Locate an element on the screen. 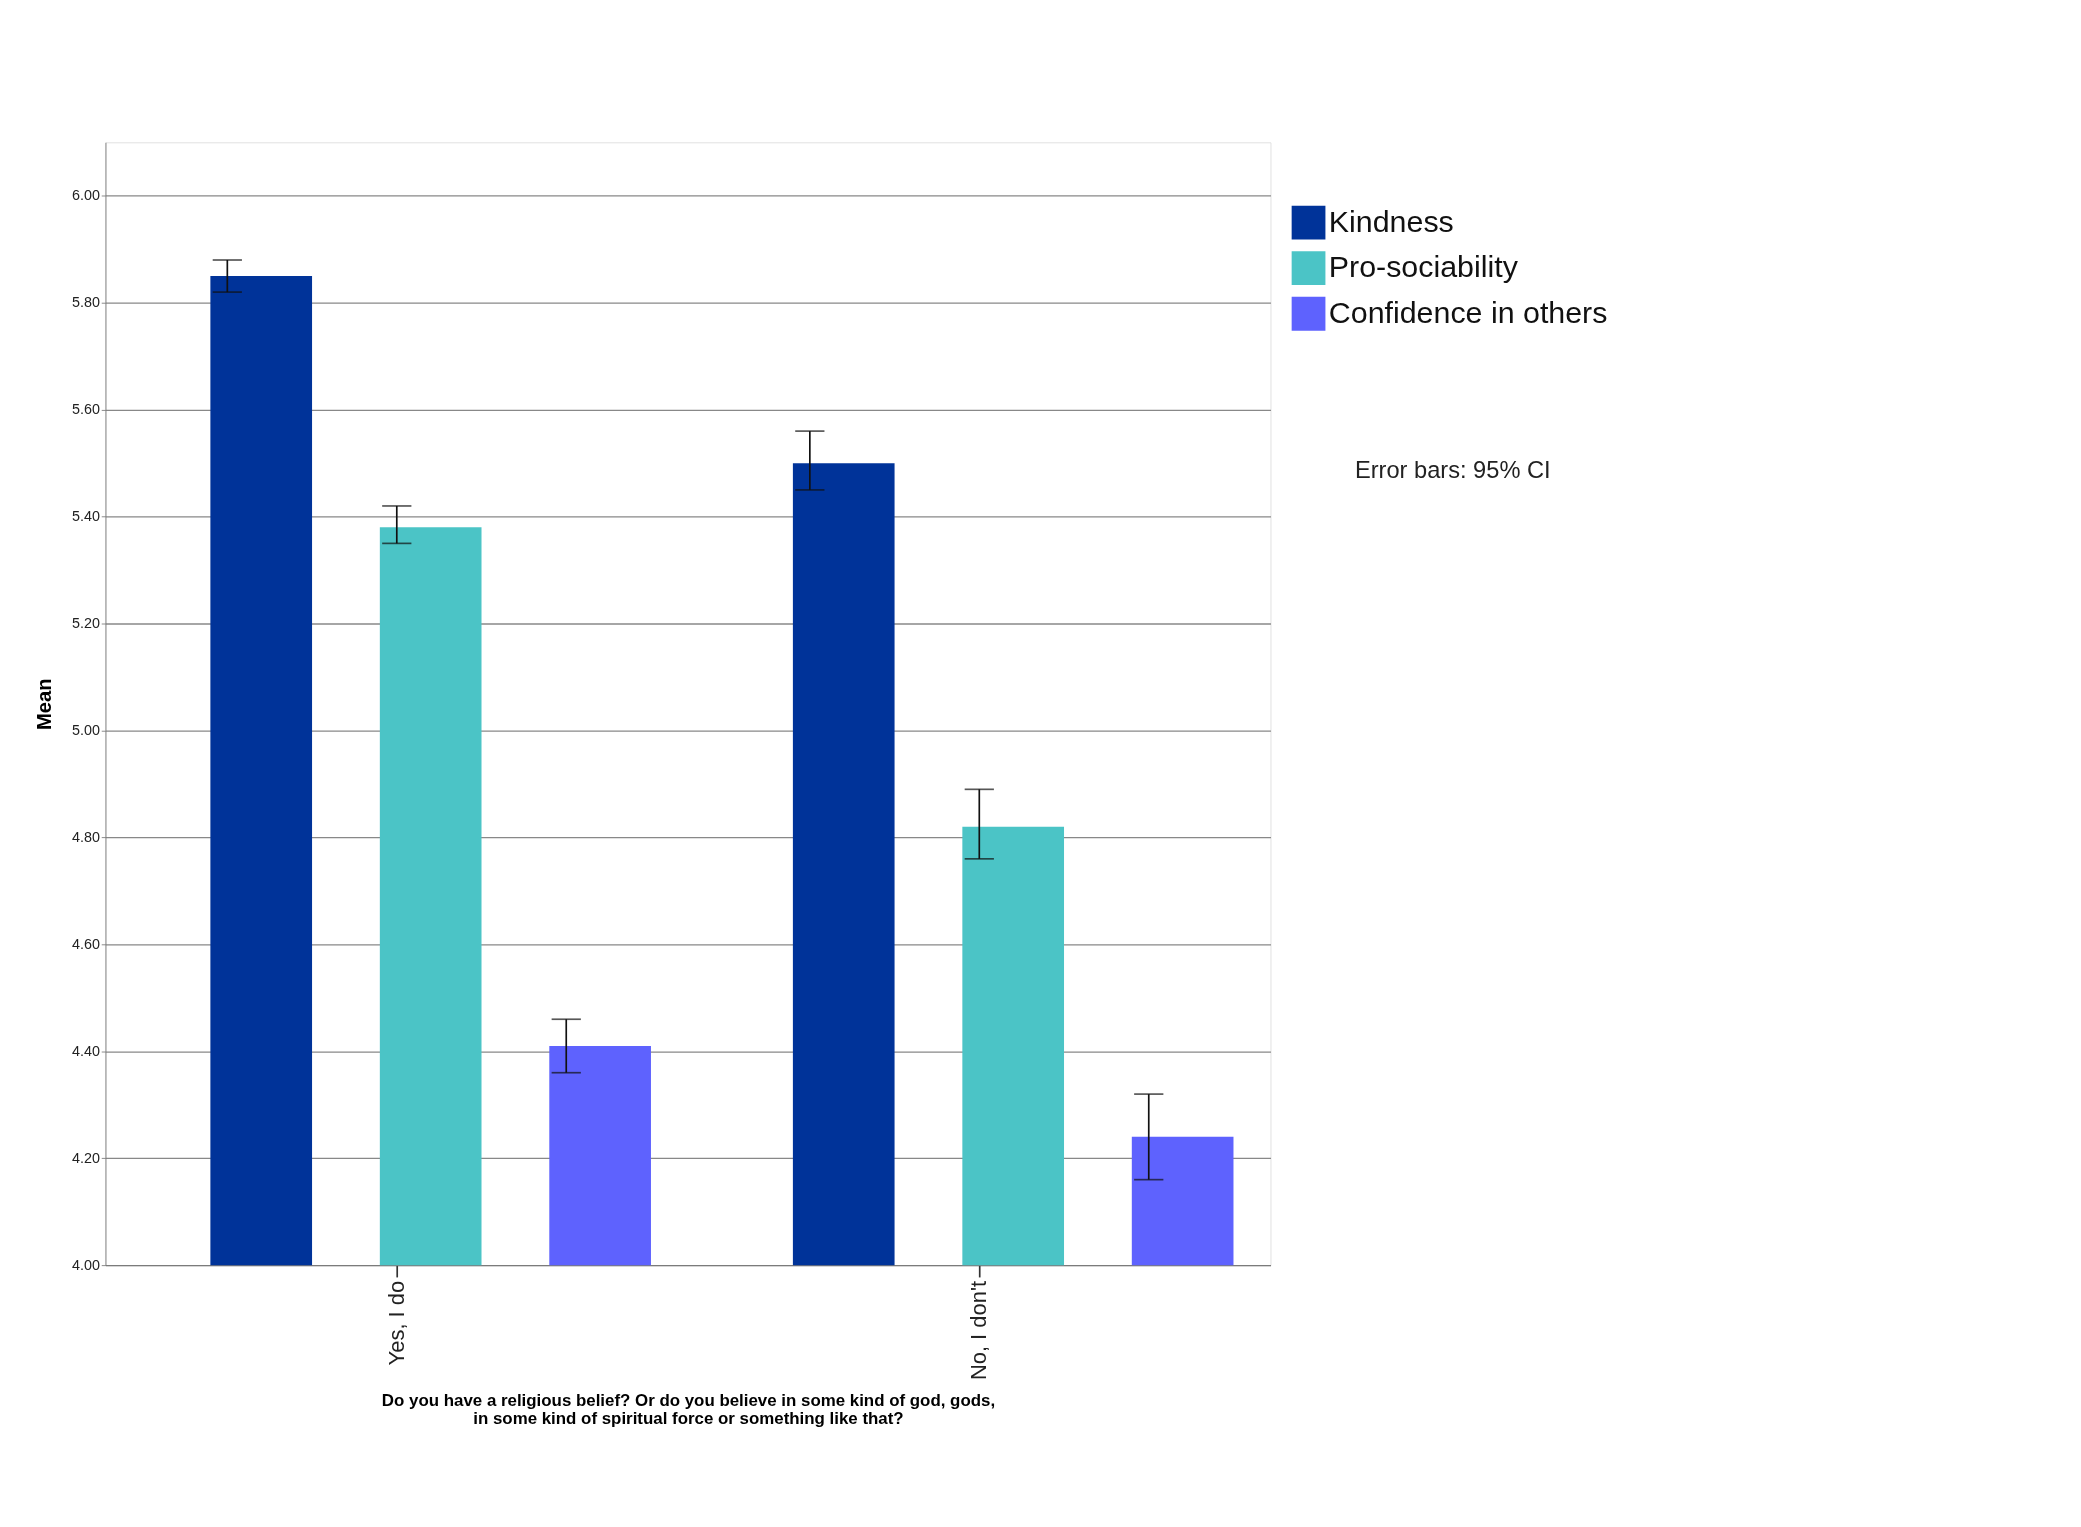 The image size is (2081, 1527). y-tick-label: 5.20 is located at coordinates (86, 623).